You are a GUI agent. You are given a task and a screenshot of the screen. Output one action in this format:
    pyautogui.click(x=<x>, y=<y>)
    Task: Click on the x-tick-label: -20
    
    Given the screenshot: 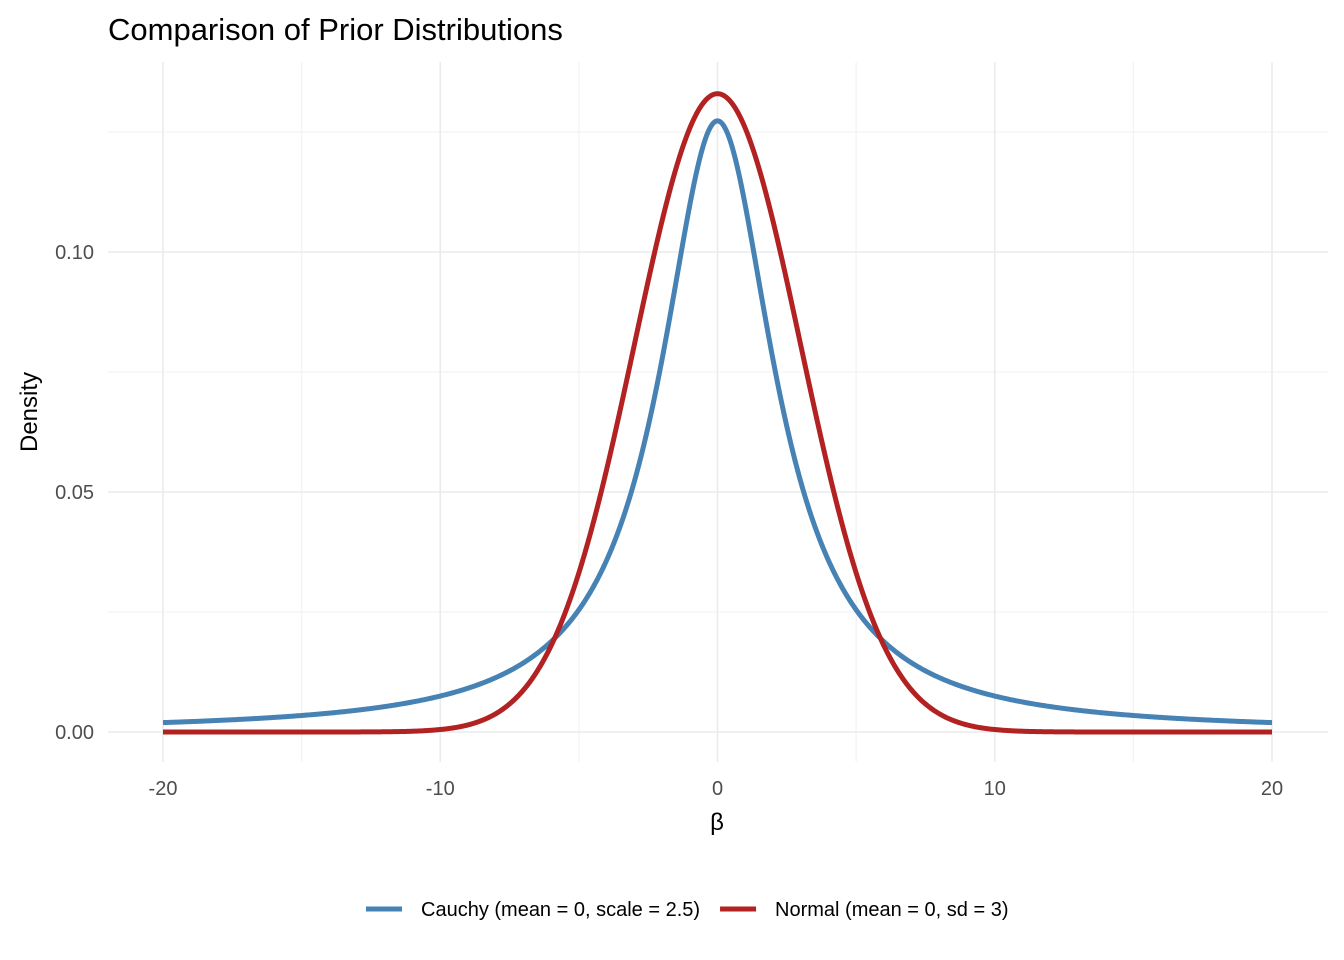 What is the action you would take?
    pyautogui.click(x=163, y=789)
    